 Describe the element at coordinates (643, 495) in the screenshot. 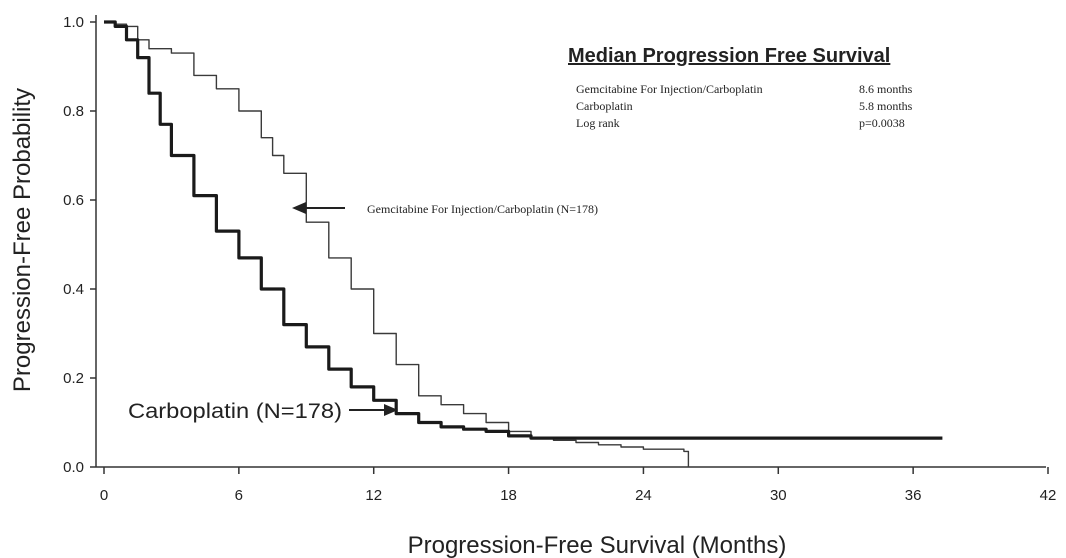

I see `x-tick-label: 24` at that location.